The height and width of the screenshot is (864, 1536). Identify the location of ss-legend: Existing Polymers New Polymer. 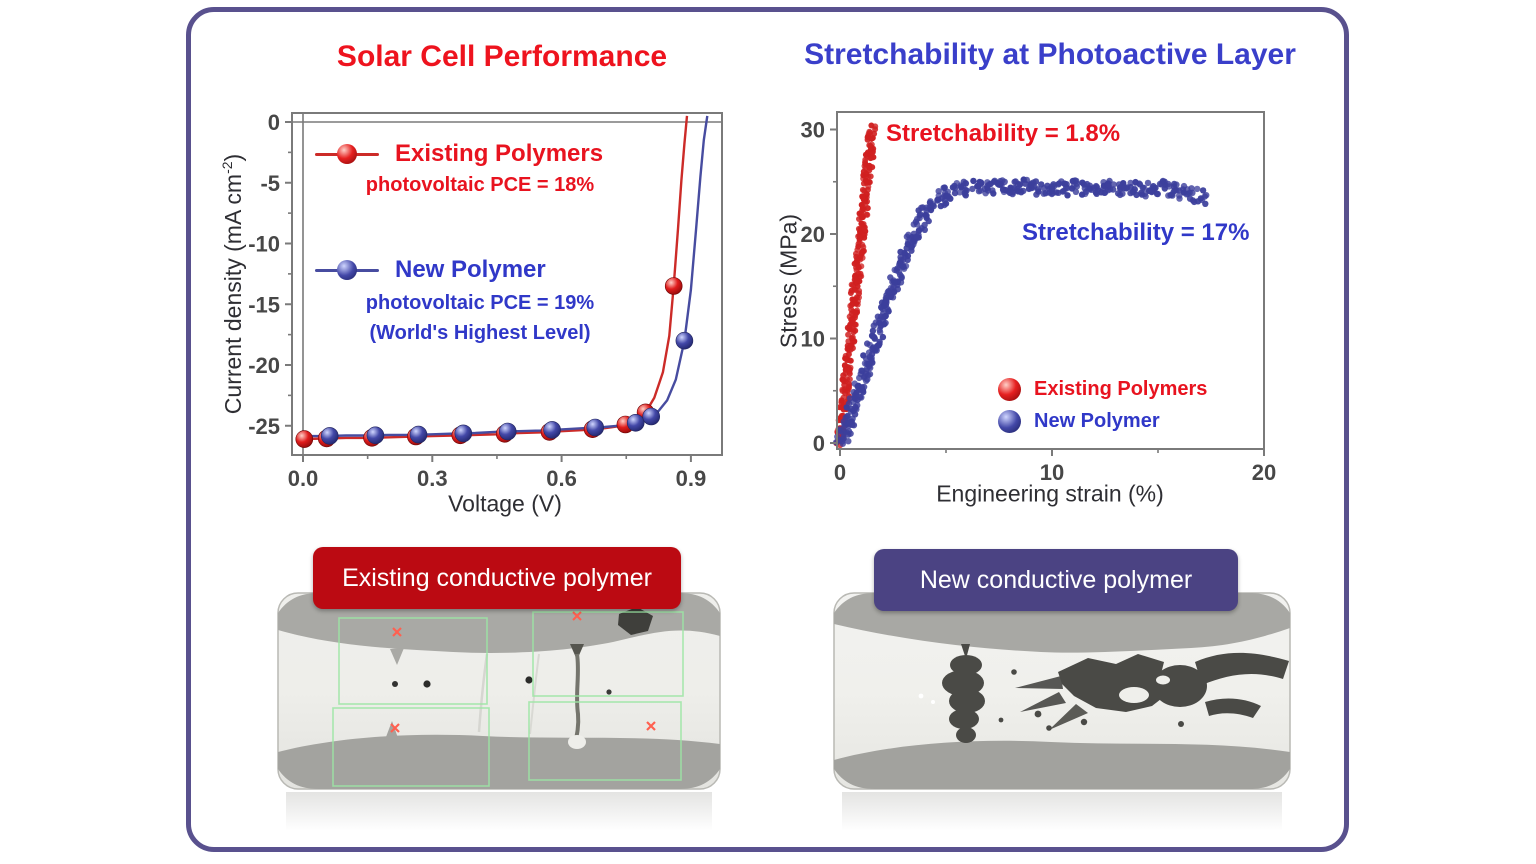
(1102, 405).